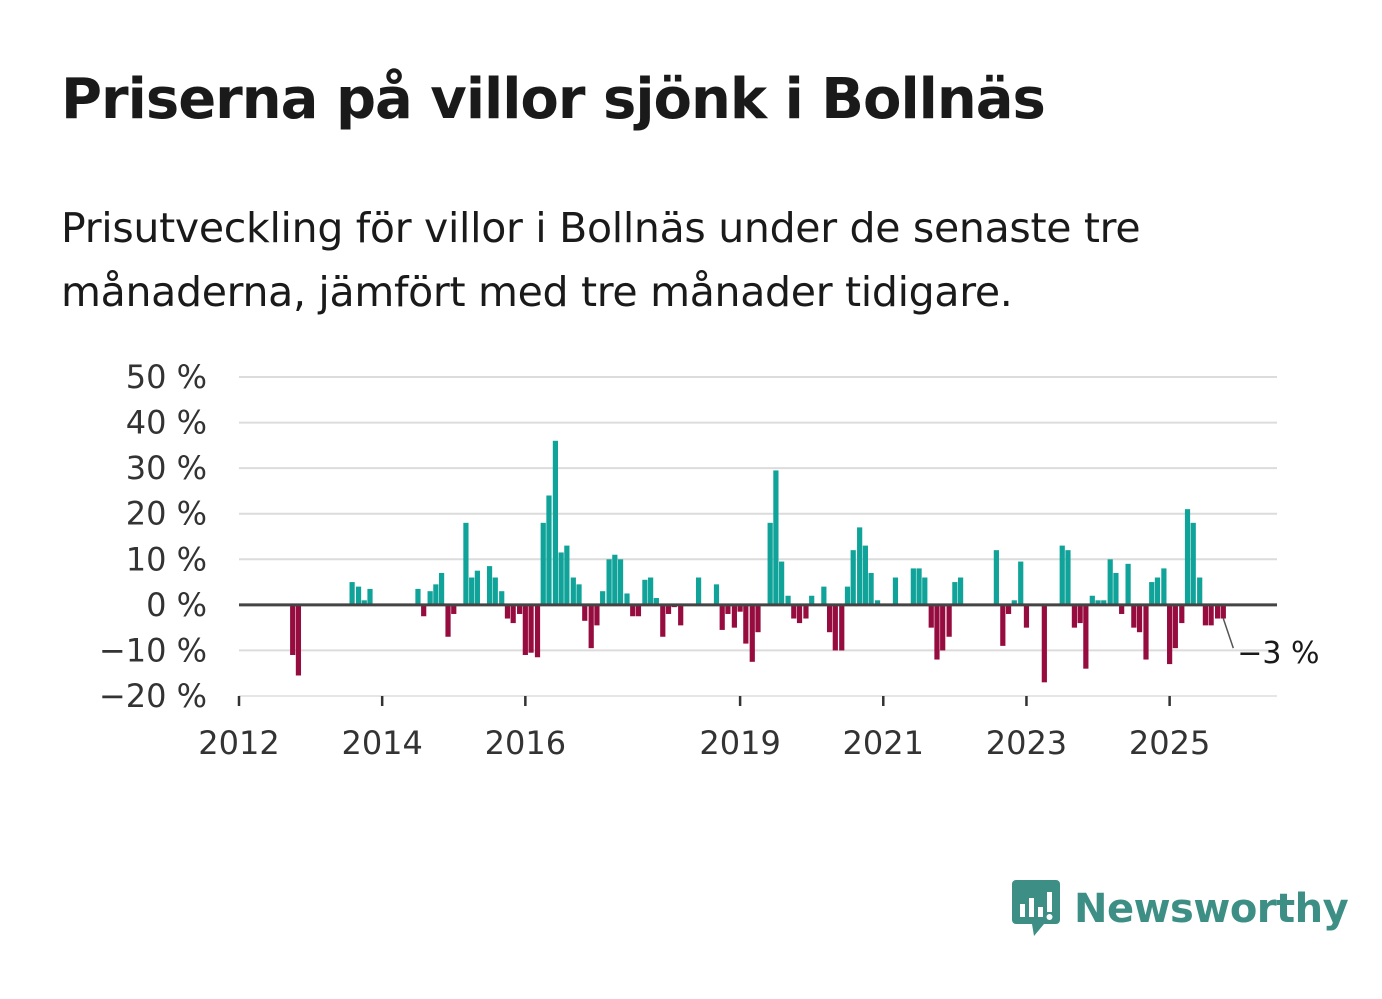 The height and width of the screenshot is (999, 1382). Describe the element at coordinates (166, 377) in the screenshot. I see `y-tick-label: 50 %` at that location.